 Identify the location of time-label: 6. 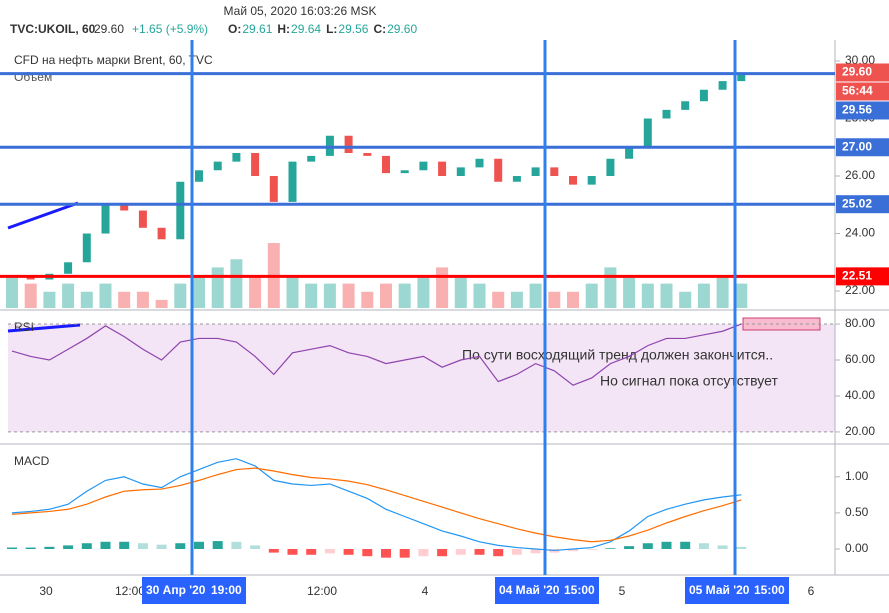
(811, 591).